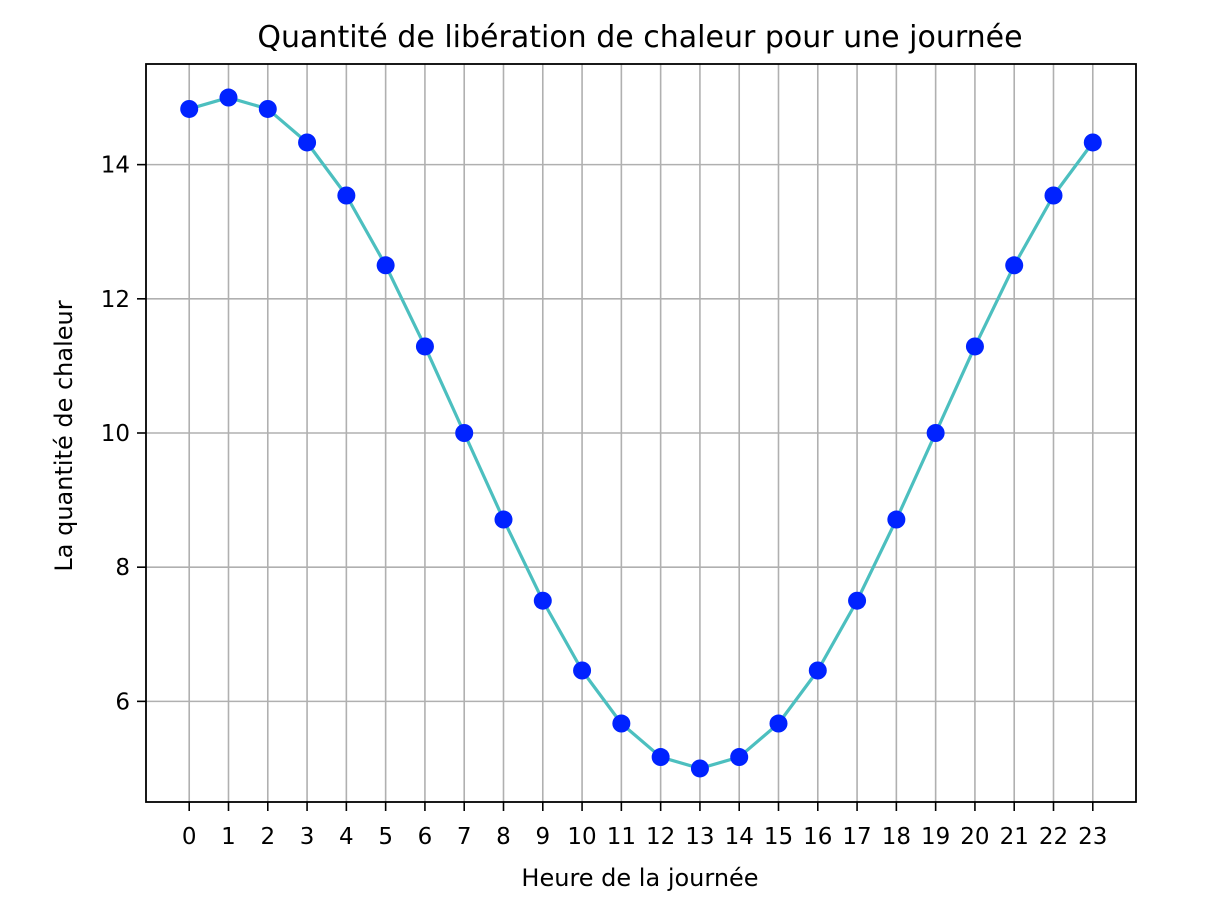 This screenshot has width=1208, height=914. What do you see at coordinates (189, 837) in the screenshot?
I see `x-tick-label: 0` at bounding box center [189, 837].